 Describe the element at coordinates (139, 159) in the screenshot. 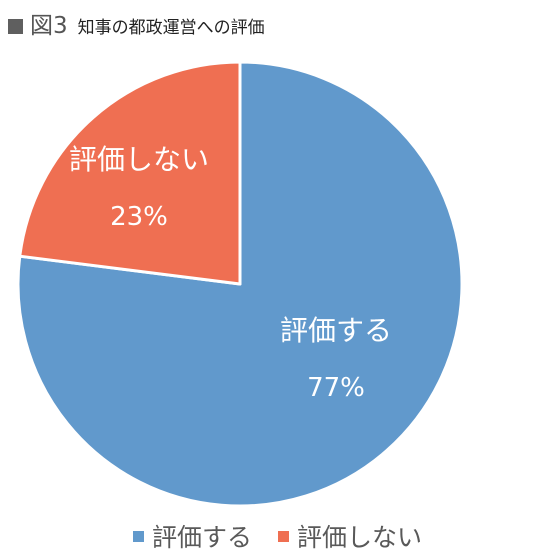

I see `slice-label-1: 評価しない` at that location.